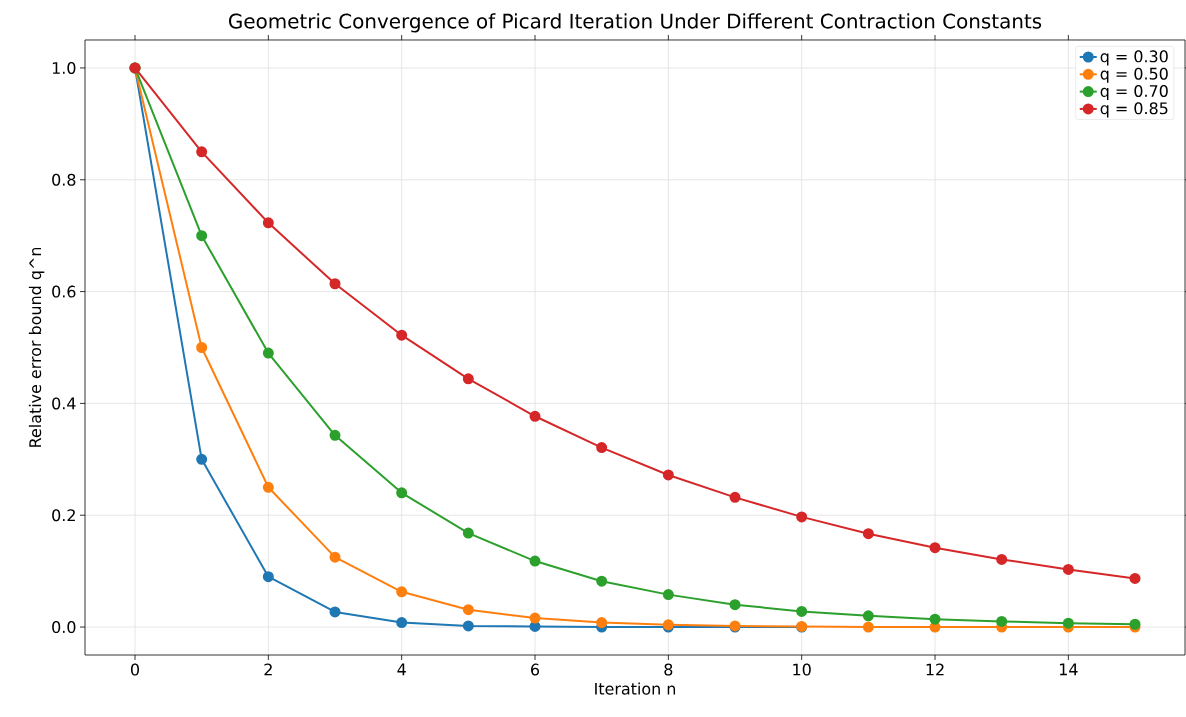  Describe the element at coordinates (64, 67) in the screenshot. I see `y-tick-label: 1.0` at that location.